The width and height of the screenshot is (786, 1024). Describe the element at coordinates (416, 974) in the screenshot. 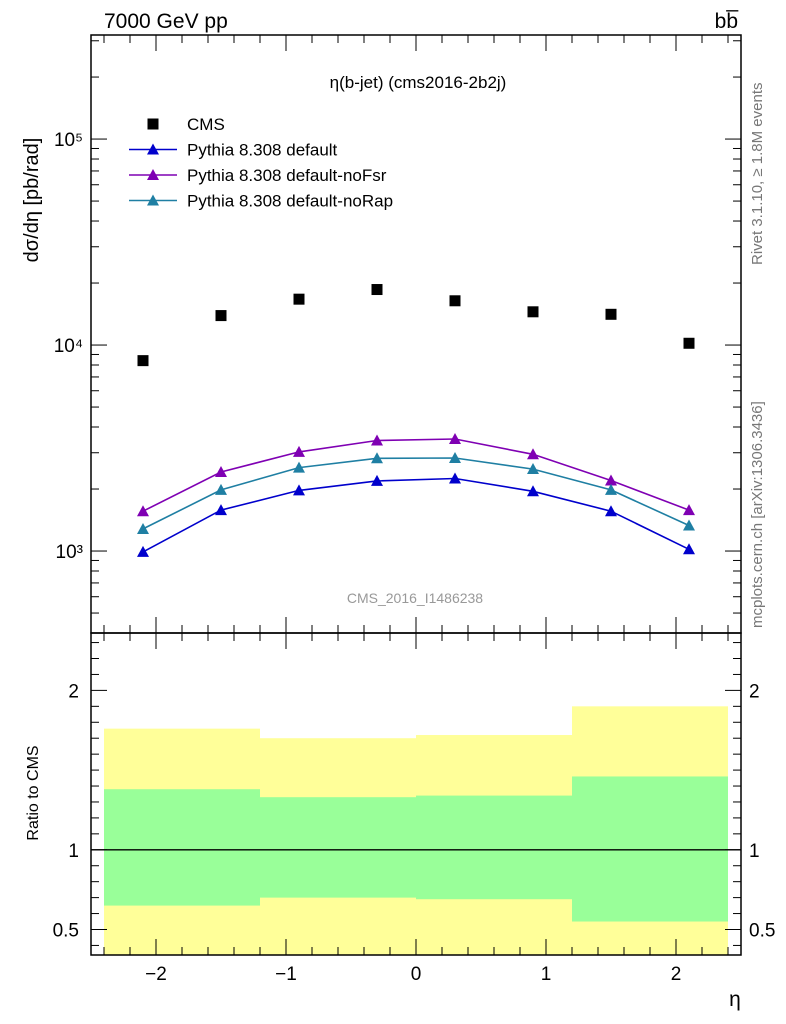

I see `x-tick-label: 0` at that location.